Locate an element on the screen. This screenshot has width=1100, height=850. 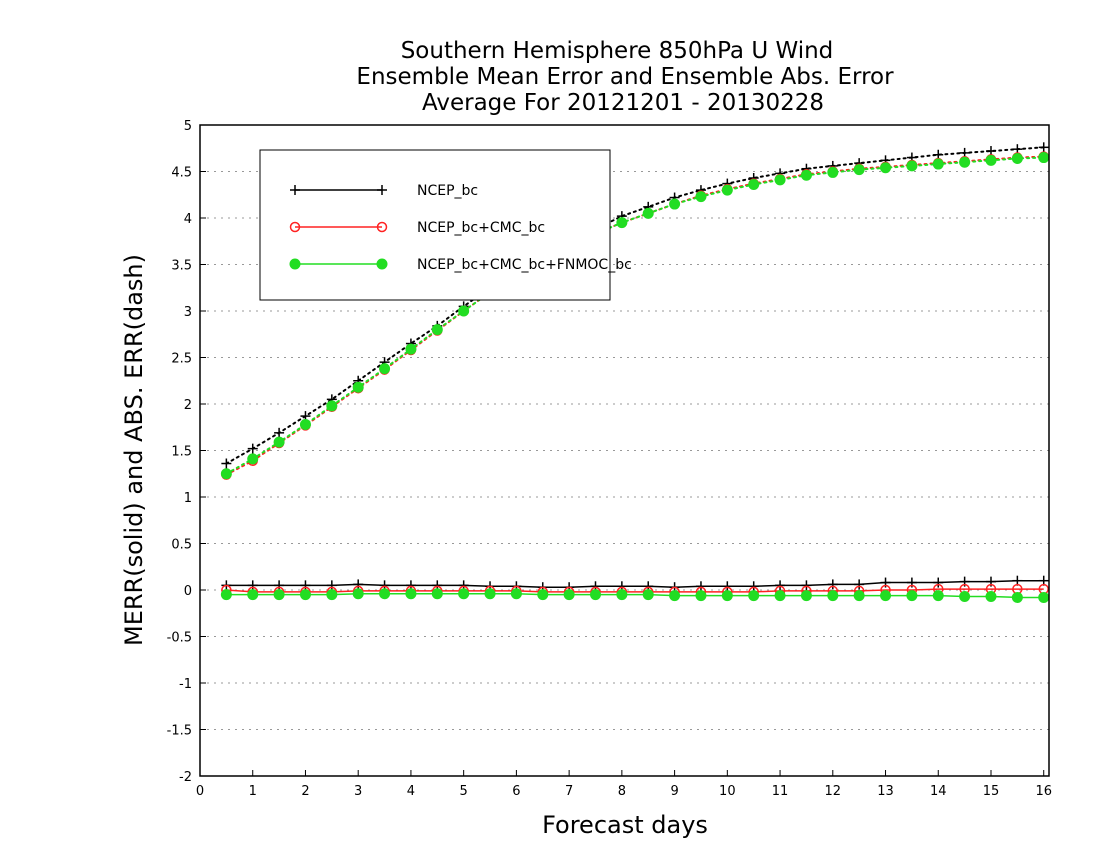
x-tick-label-10: 10 is located at coordinates (727, 791).